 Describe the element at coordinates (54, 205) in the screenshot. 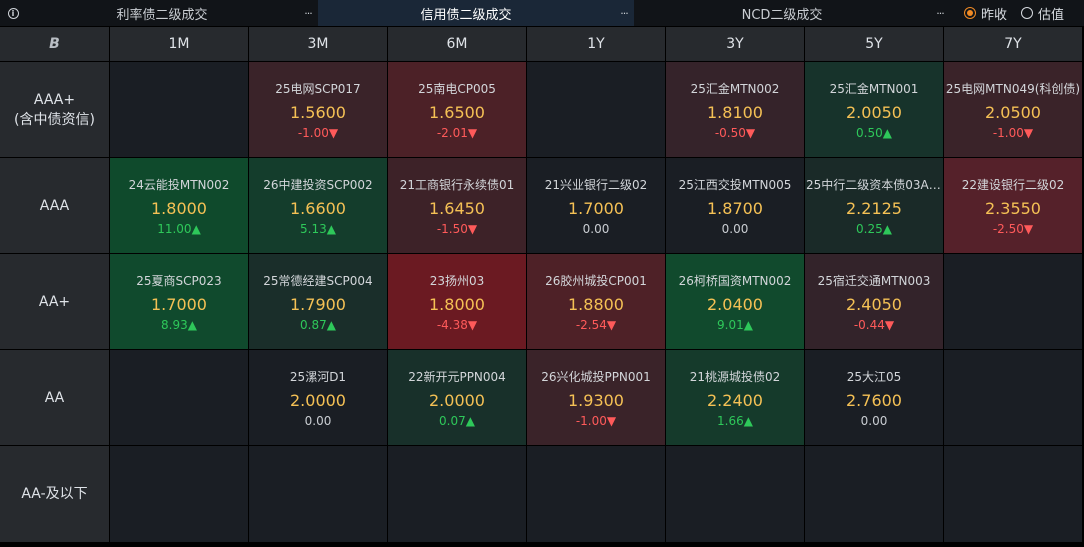

I see `row-header-label: AAA` at that location.